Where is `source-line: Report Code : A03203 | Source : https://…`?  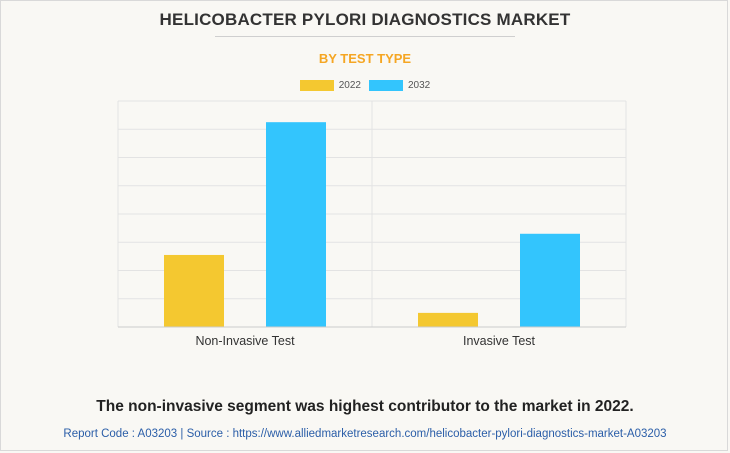
source-line: Report Code : A03203 | Source : https://… is located at coordinates (365, 434).